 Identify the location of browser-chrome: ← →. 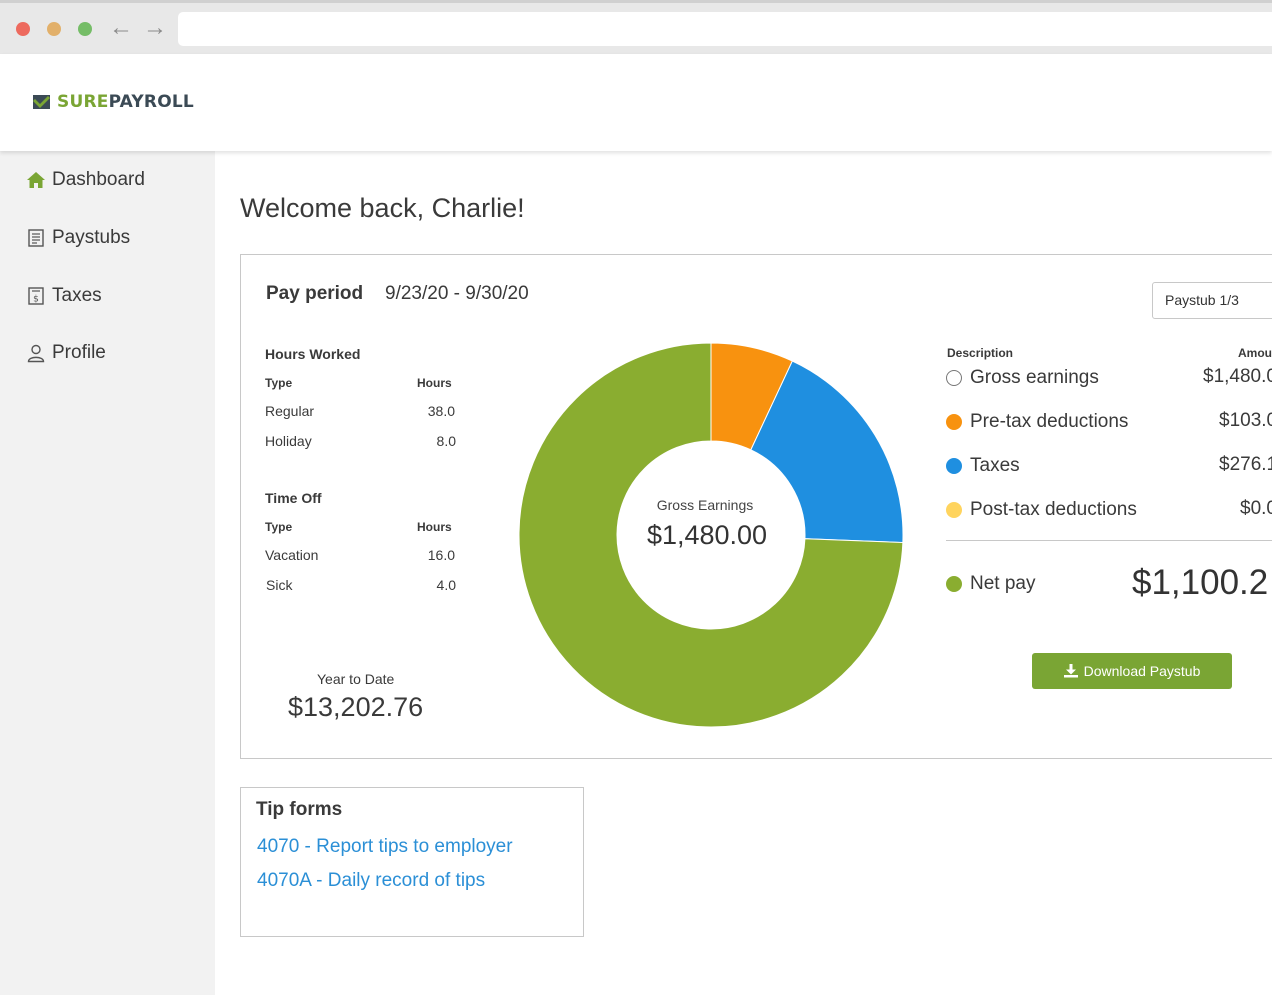
(636, 27).